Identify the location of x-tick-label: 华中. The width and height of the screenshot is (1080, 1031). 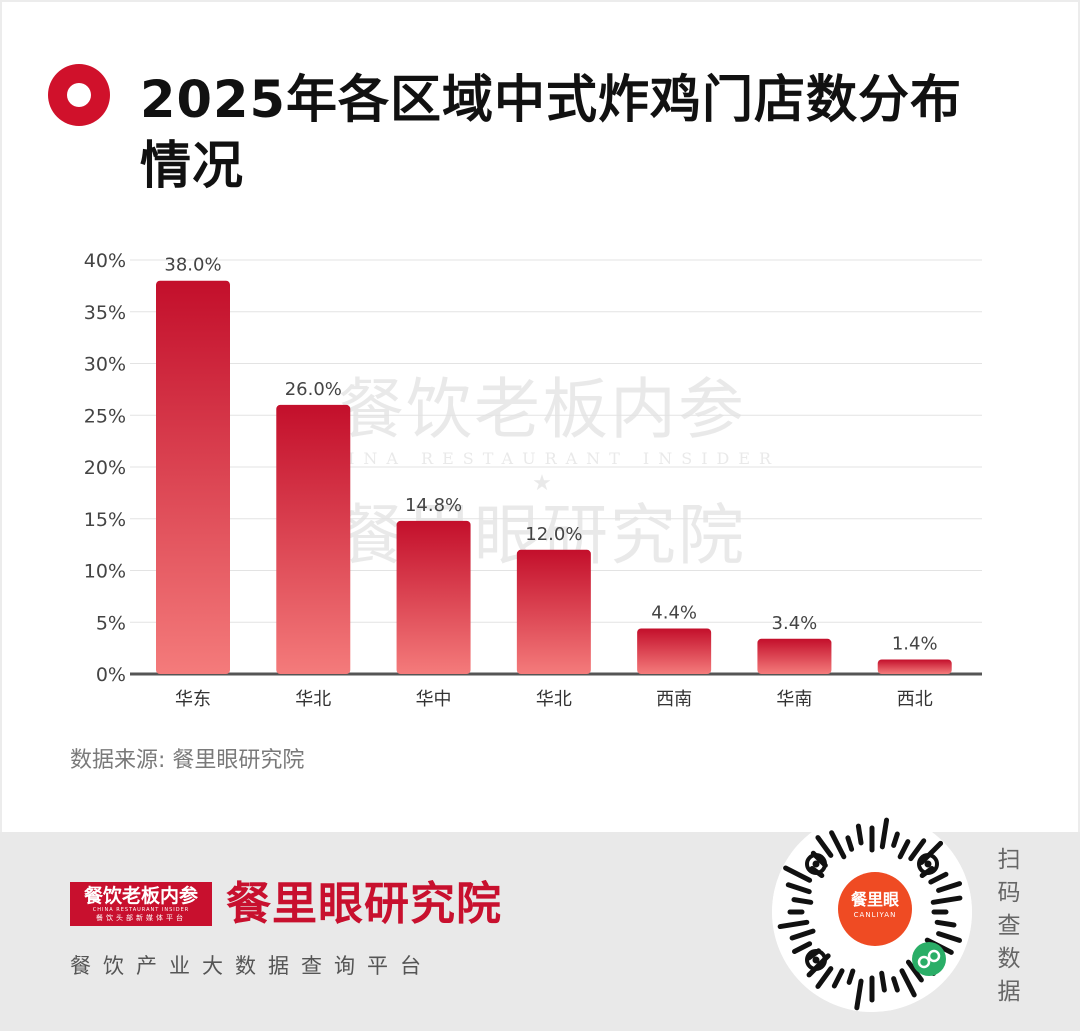
(434, 699).